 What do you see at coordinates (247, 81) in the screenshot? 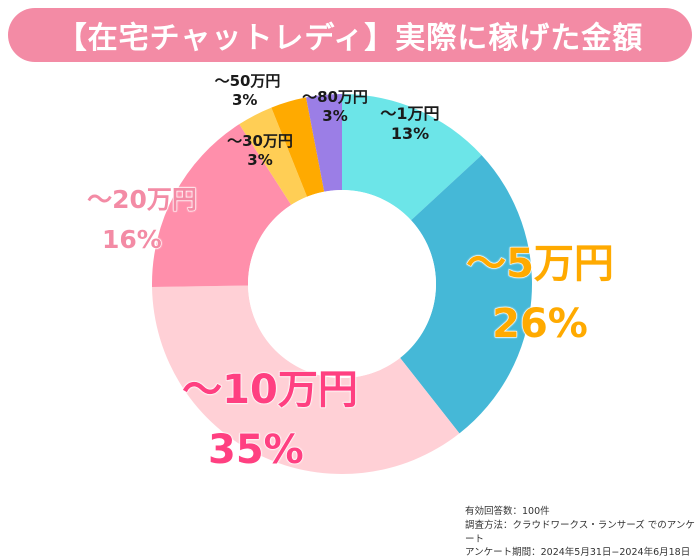
I see `slice-label-name: 〜50万円` at bounding box center [247, 81].